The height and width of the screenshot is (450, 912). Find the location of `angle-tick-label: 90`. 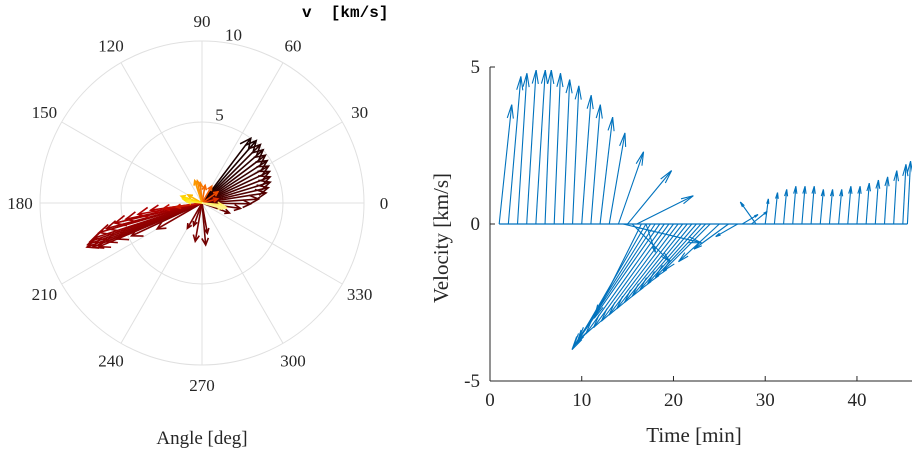

angle-tick-label: 90 is located at coordinates (202, 21).